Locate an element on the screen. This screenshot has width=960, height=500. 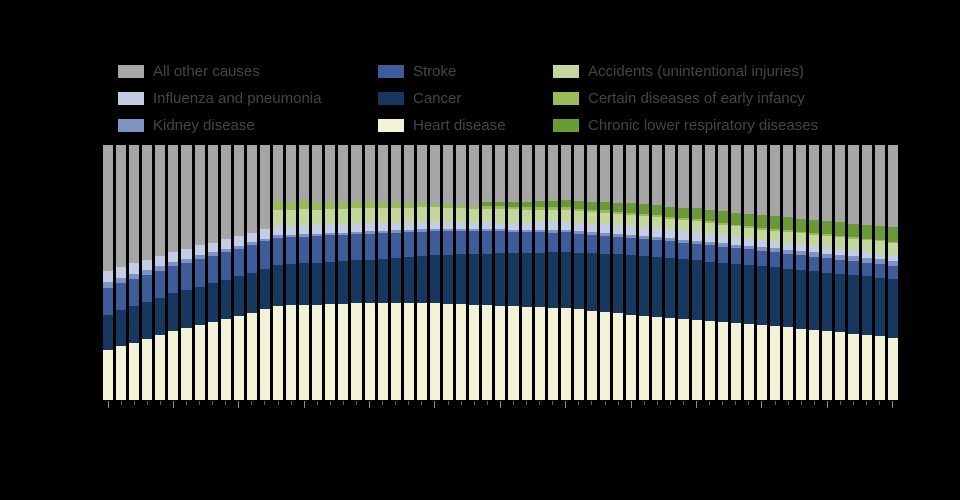
bar-year-1992 is located at coordinates (657, 272).